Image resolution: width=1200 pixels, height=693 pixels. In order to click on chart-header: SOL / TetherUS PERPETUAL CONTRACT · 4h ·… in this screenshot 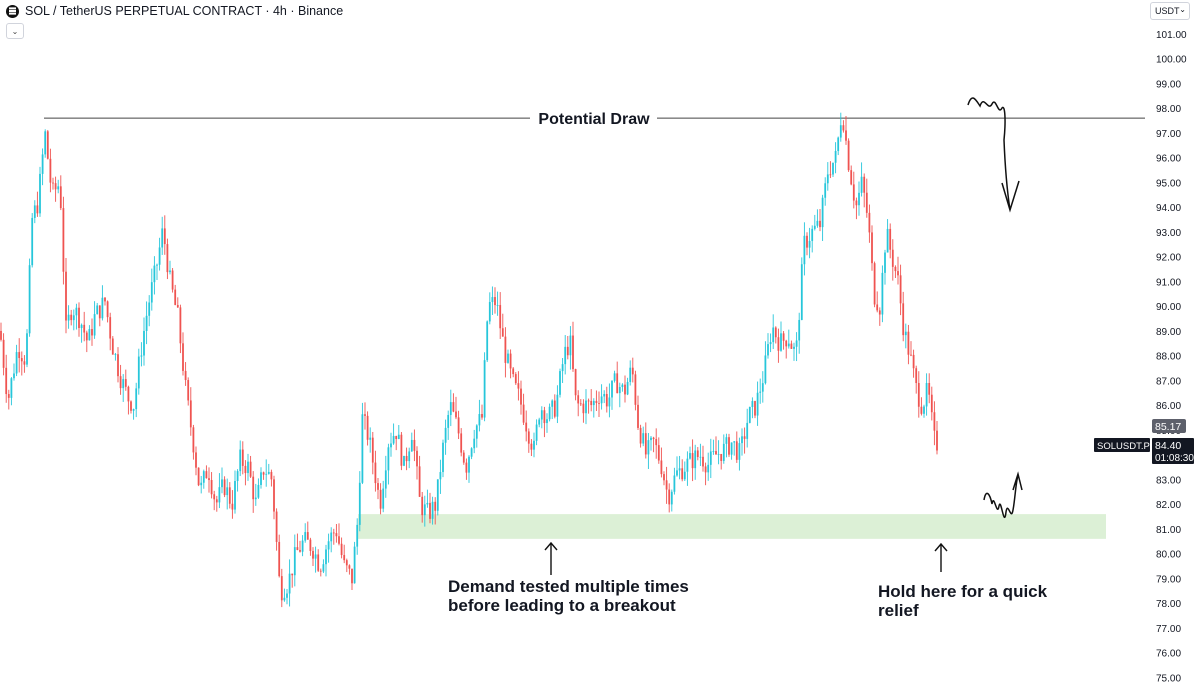, I will do `click(174, 11)`.